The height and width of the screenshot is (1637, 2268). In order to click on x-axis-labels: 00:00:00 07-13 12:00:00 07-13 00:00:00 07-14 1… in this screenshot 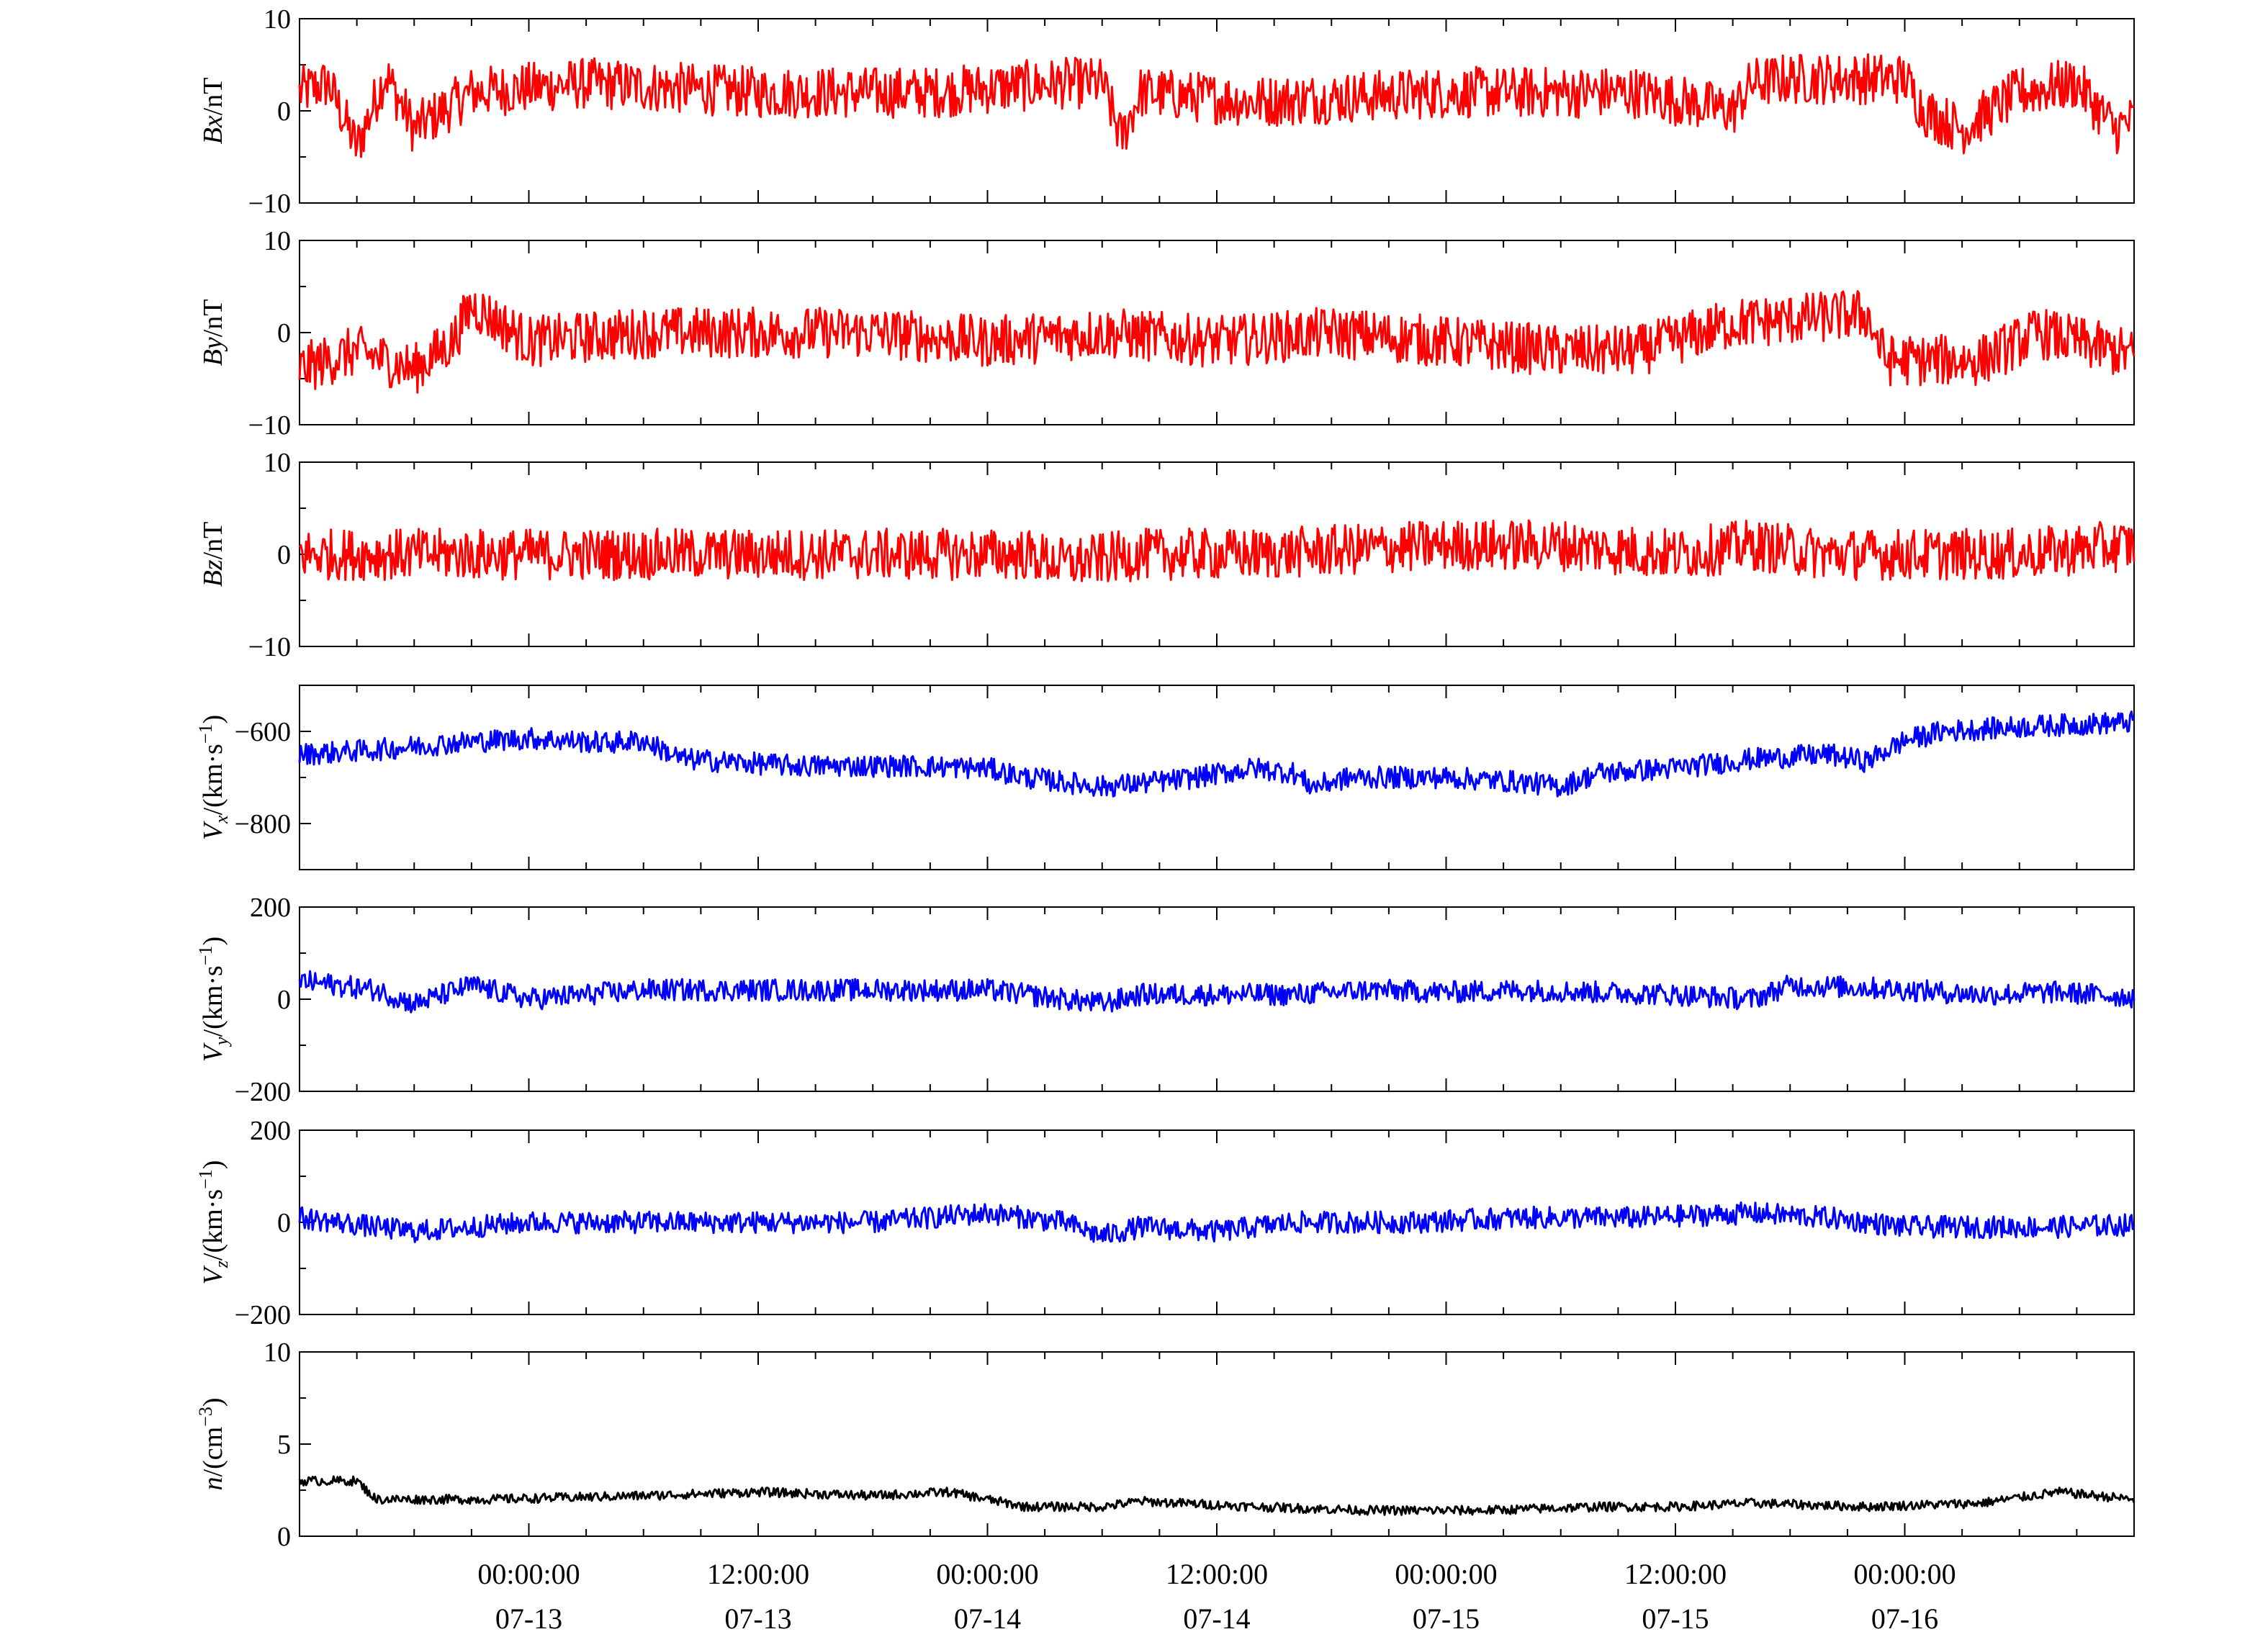, I will do `click(1216, 1596)`.